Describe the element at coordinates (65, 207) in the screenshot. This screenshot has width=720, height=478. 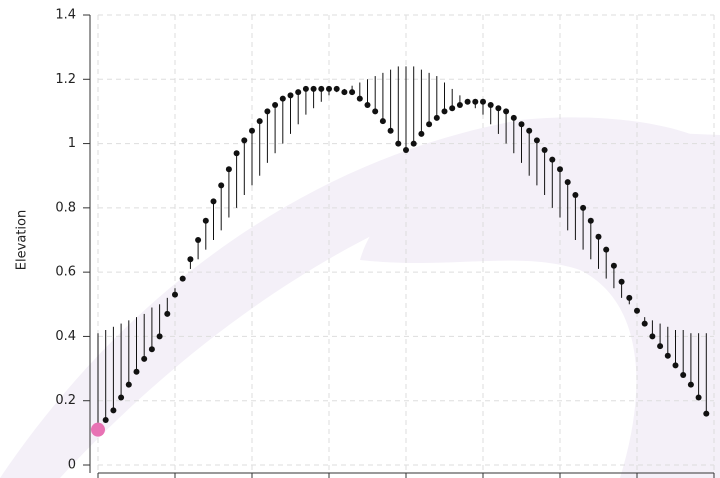
I see `y-tick-label: 0.8` at that location.